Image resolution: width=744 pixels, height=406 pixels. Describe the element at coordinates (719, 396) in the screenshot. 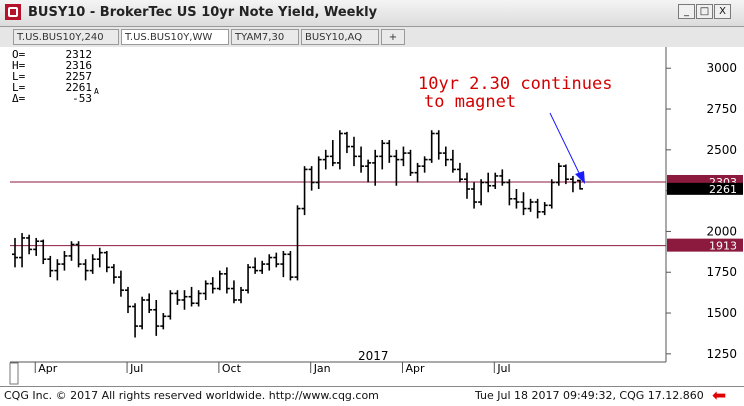

I see `back-arrow-icon: ⬅` at that location.